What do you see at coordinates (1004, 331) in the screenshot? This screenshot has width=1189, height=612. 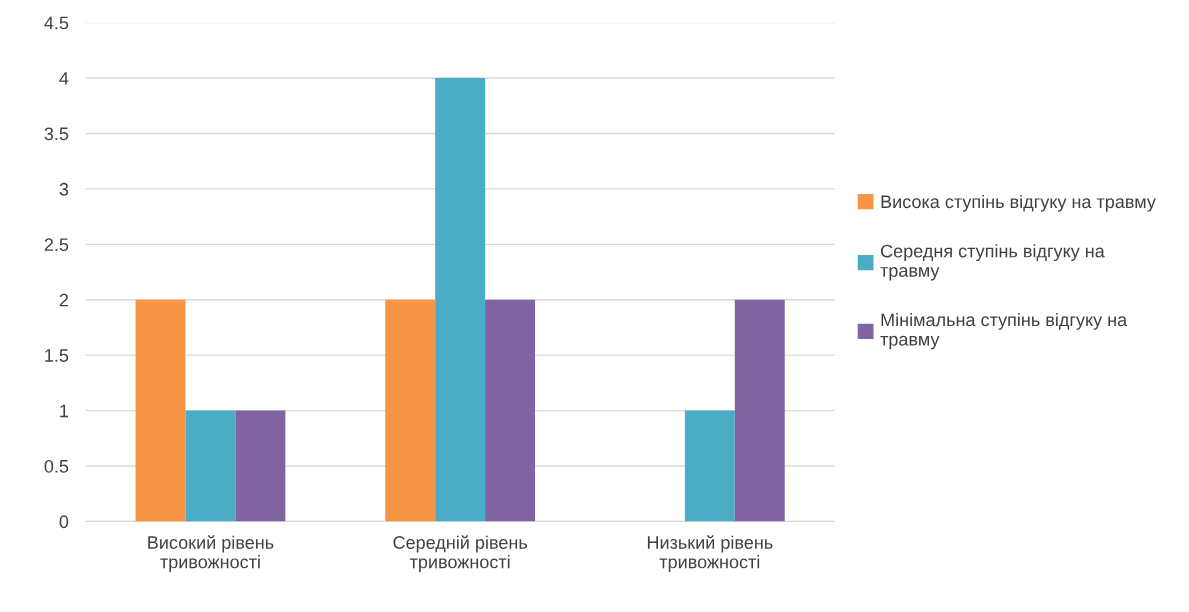 I see `legend-label: Мінімальна ступінь відгуку на травму` at bounding box center [1004, 331].